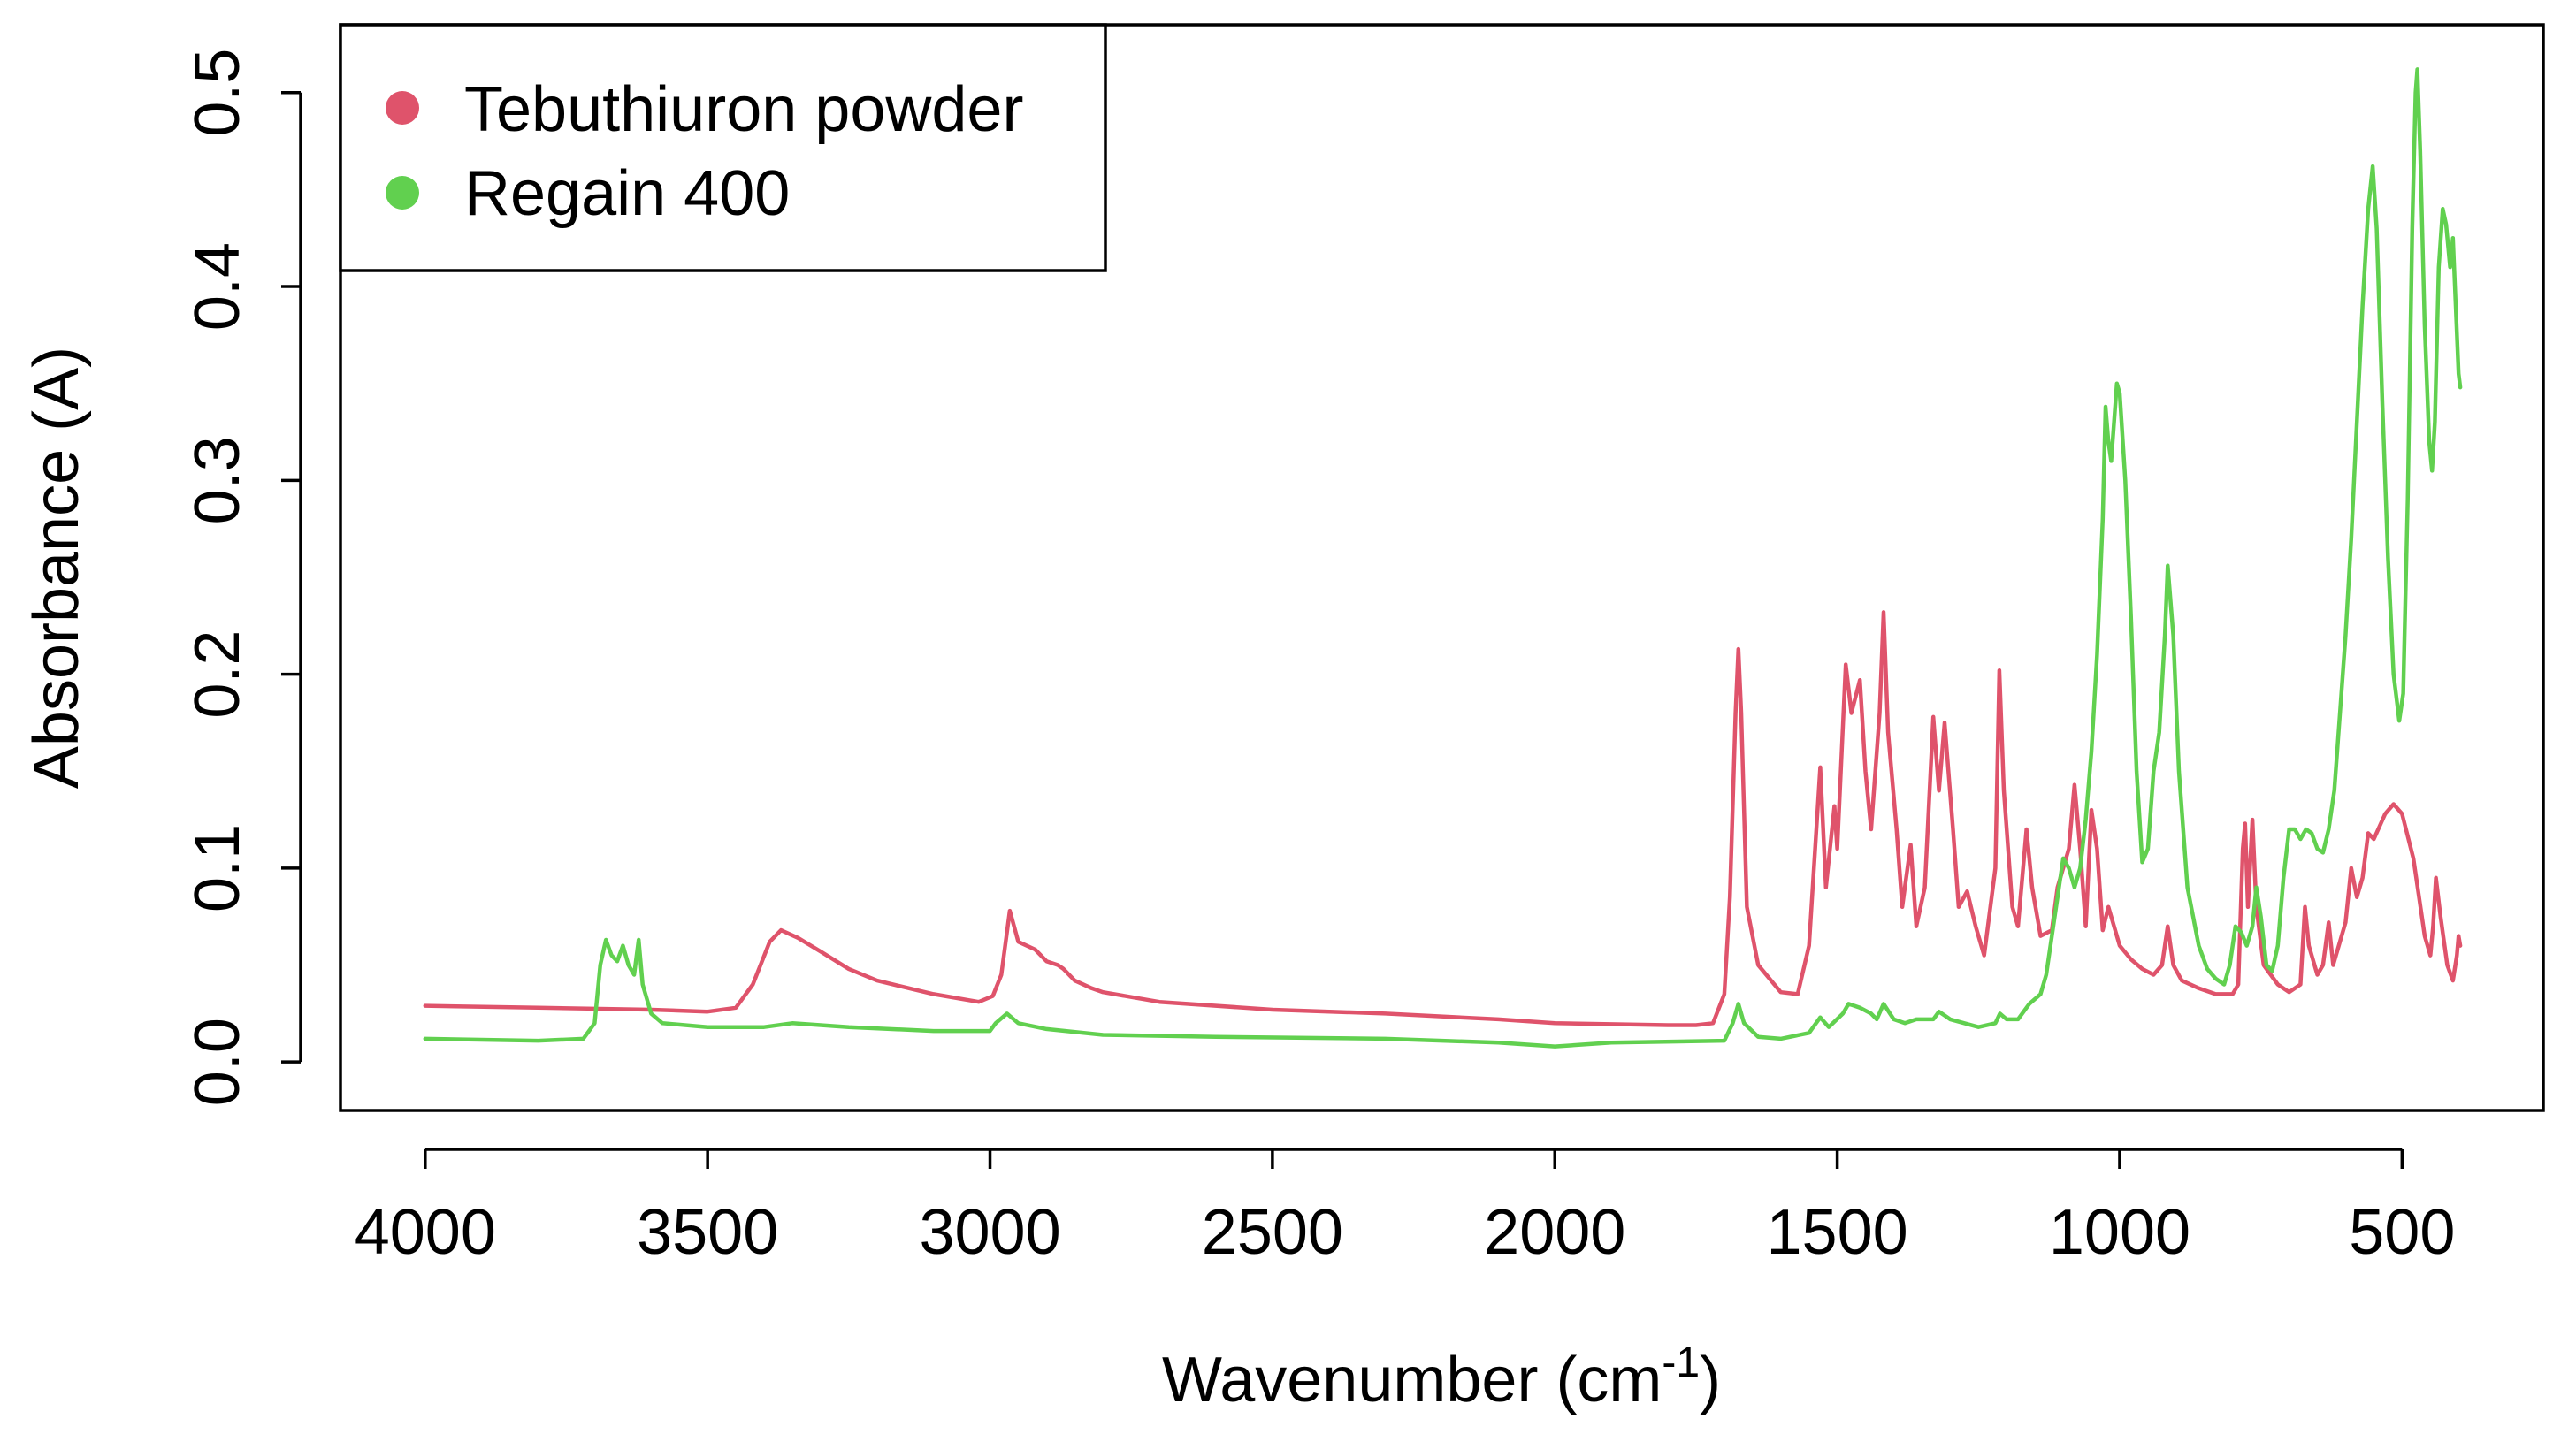 This screenshot has width=2576, height=1442. What do you see at coordinates (743, 109) in the screenshot?
I see `legend-label-tebuthiuron: Tebuthiuron powder` at bounding box center [743, 109].